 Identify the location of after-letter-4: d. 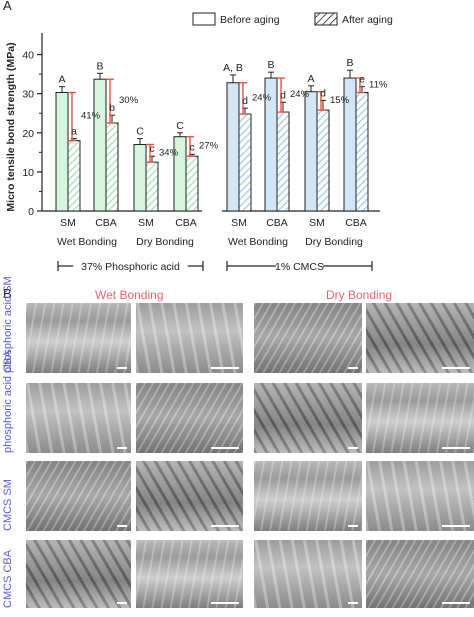
(245, 101).